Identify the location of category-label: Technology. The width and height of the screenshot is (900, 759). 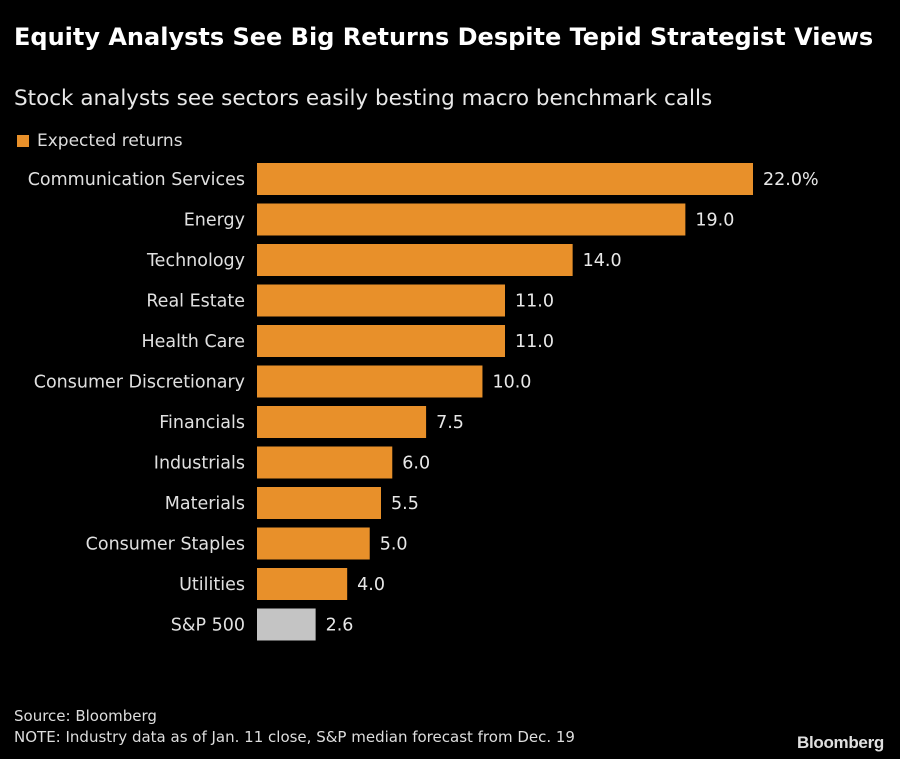
(195, 261).